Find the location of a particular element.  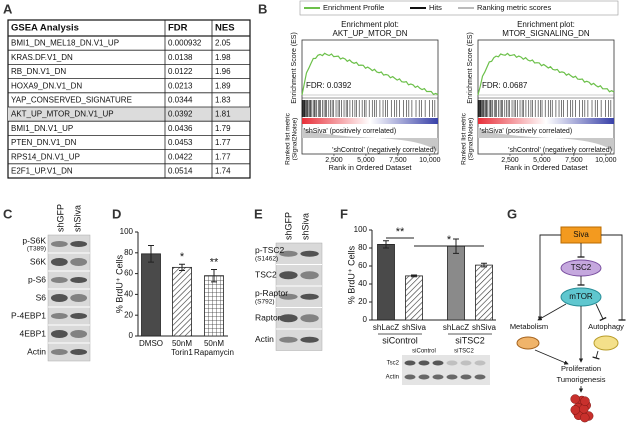

neg-label: 'shControl' (negatively correlated) is located at coordinates (560, 150).